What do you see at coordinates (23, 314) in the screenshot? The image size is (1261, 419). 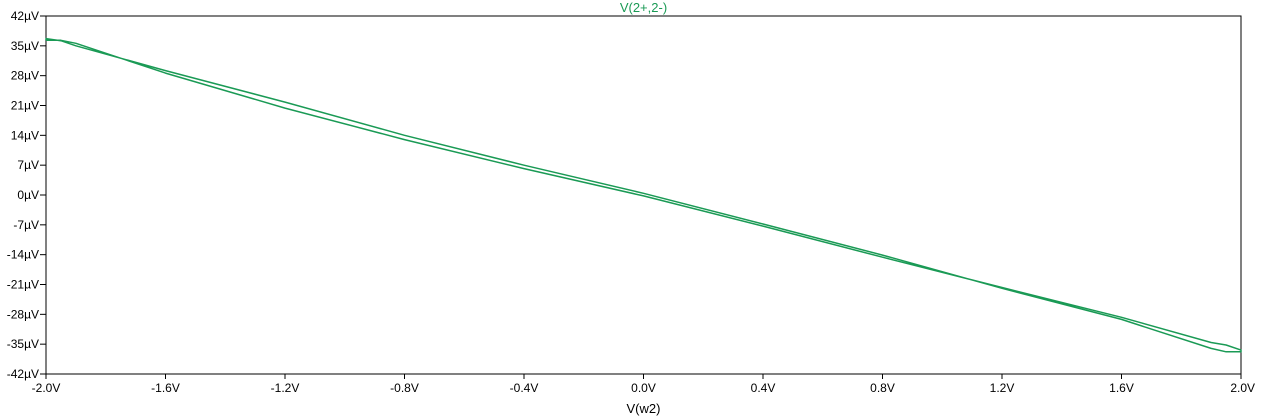 I see `y-tick-label: -28µV` at bounding box center [23, 314].